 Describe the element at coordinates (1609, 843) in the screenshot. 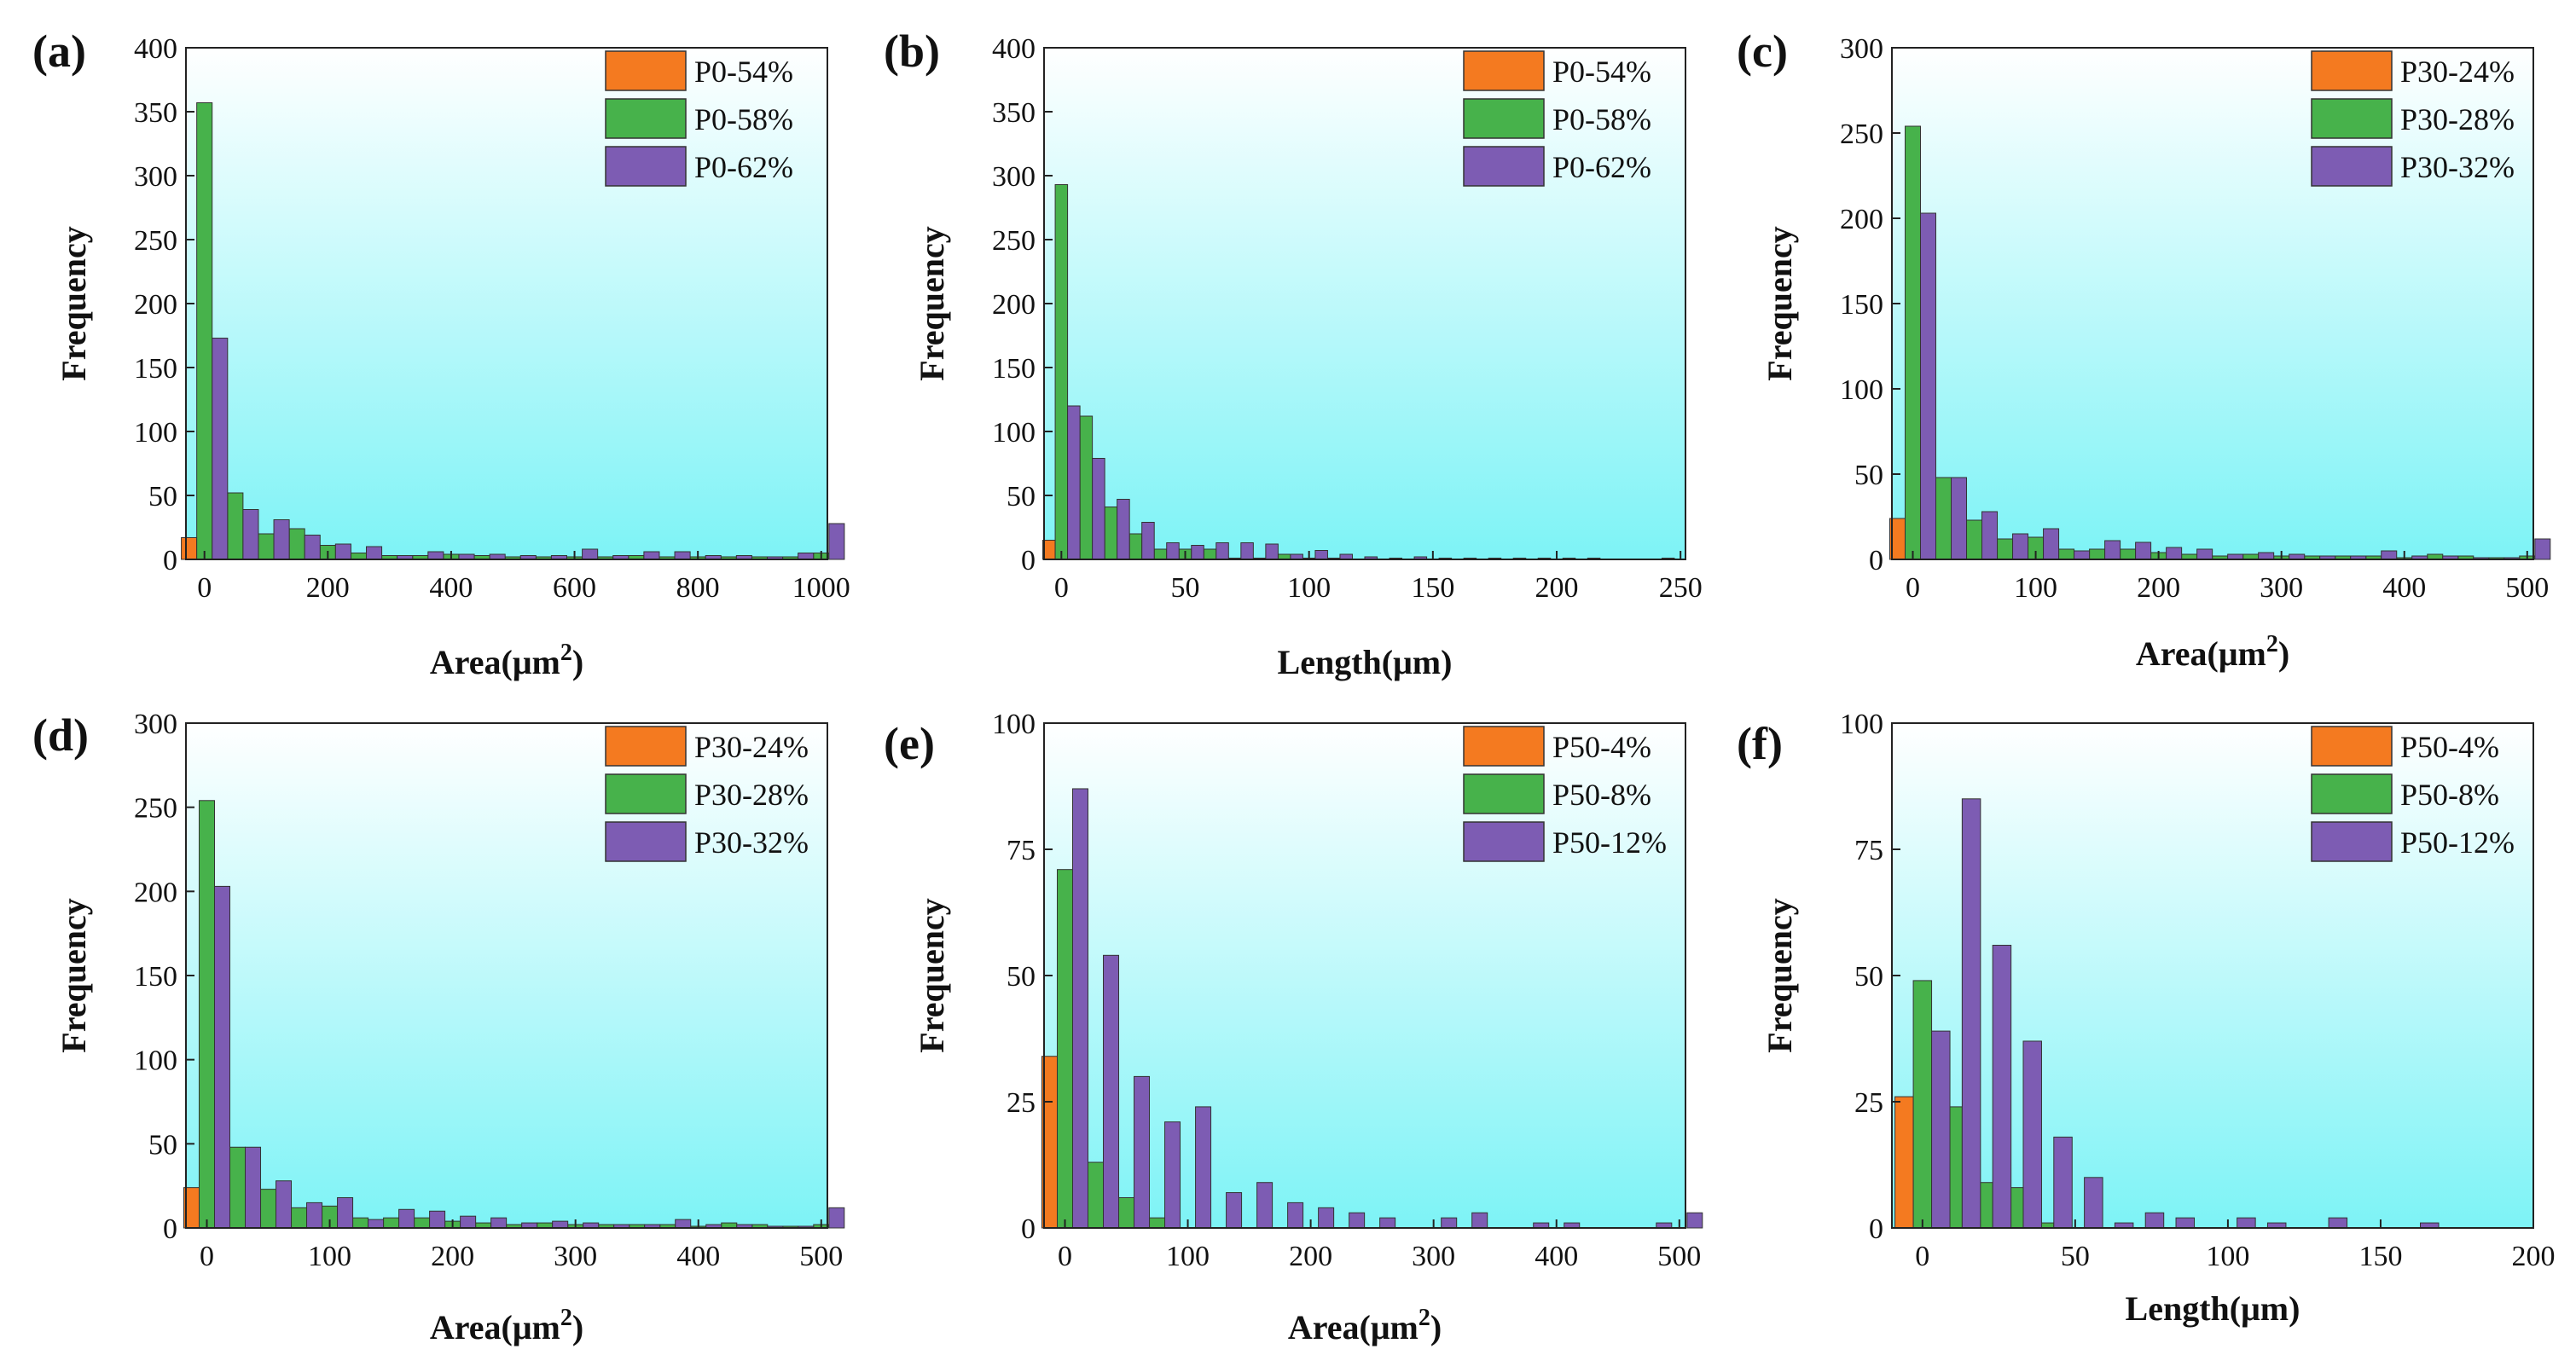

I see `legend-label: P50-12%` at that location.